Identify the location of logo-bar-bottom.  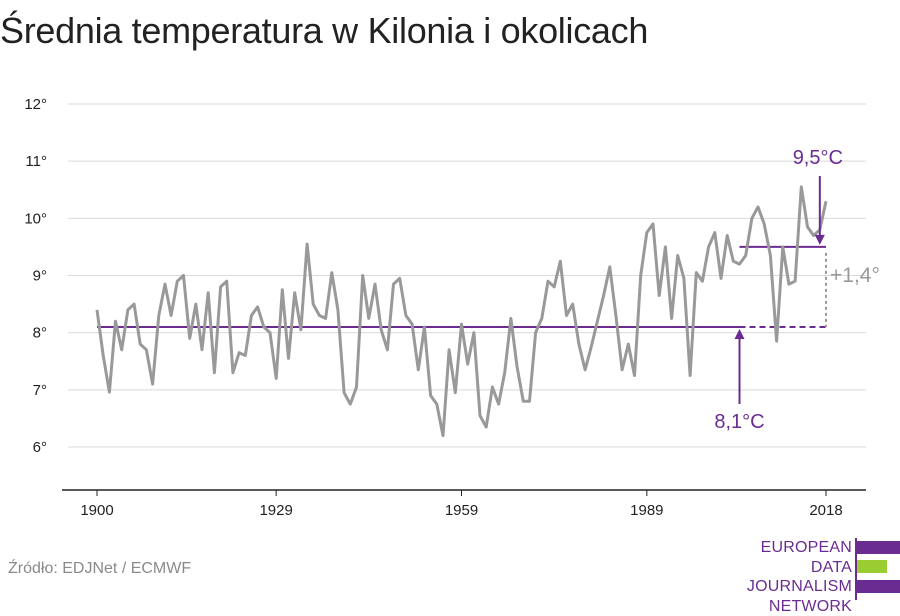
(878, 586).